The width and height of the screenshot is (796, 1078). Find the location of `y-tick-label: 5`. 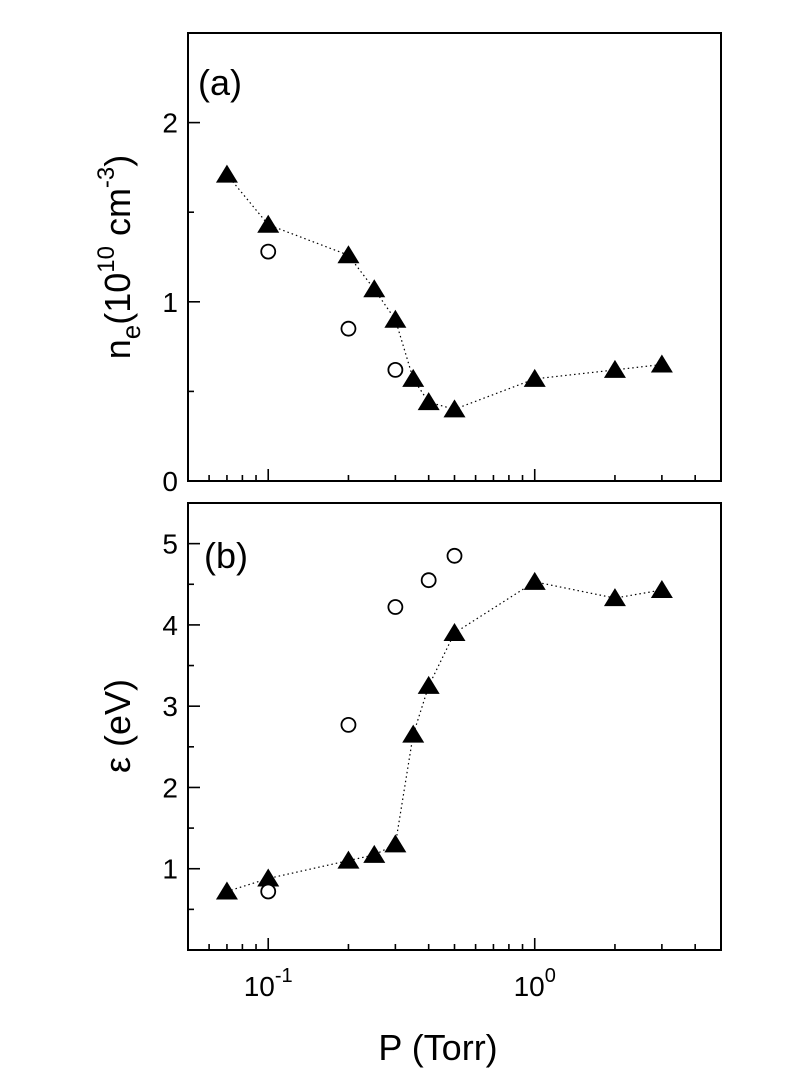

y-tick-label: 5 is located at coordinates (170, 544).